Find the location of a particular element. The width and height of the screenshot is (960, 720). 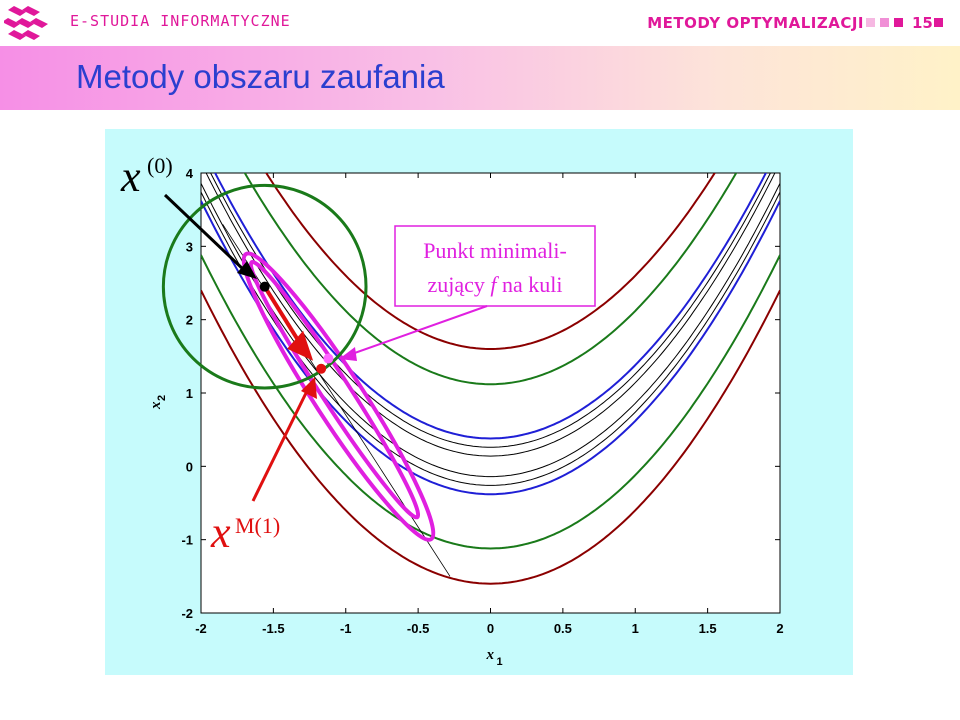

model-contour-outer is located at coordinates (338, 396).